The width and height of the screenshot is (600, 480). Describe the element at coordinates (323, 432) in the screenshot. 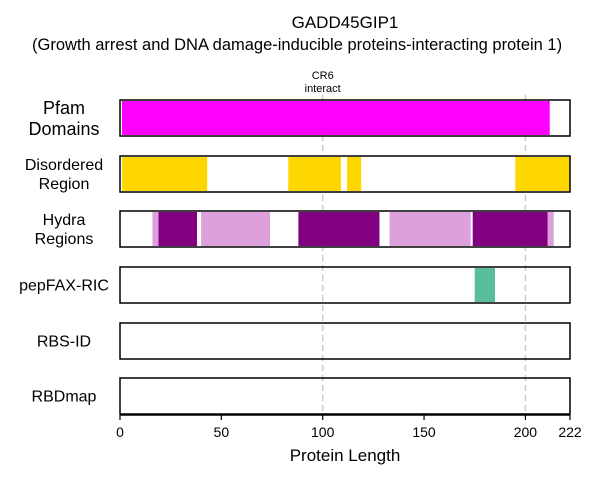

I see `x-tick-label: 100` at that location.